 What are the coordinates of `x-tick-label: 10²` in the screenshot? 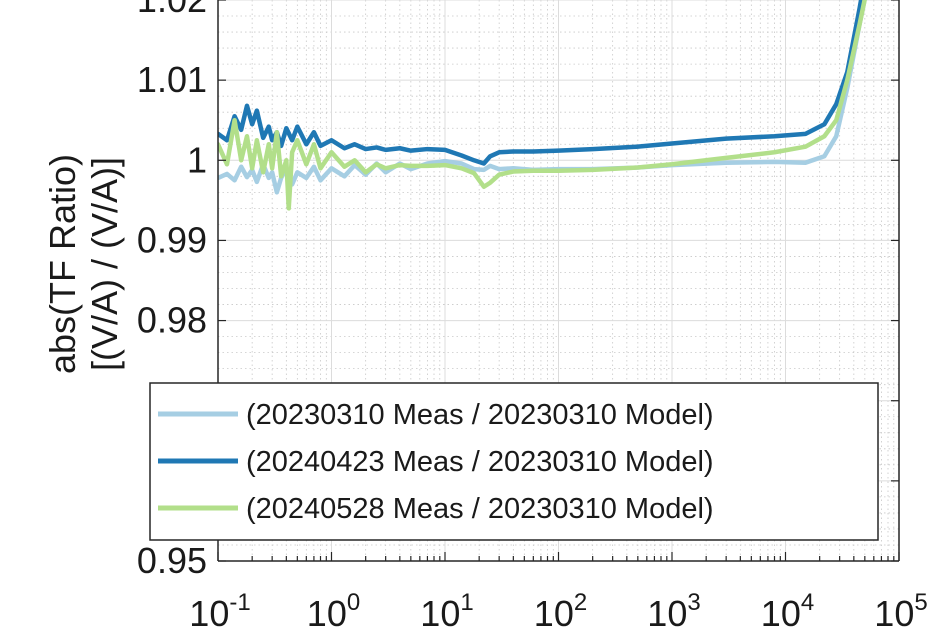 It's located at (560, 611).